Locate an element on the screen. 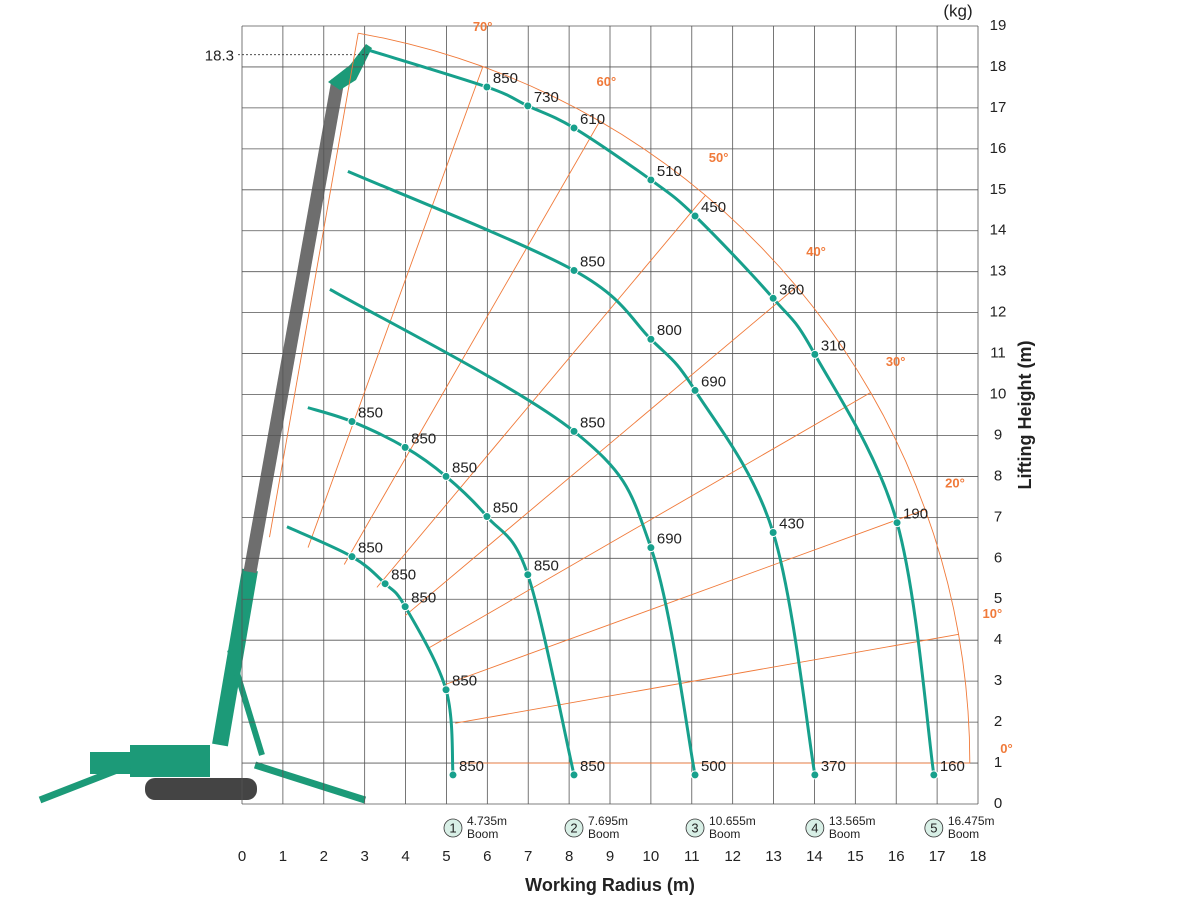 The height and width of the screenshot is (904, 1200). y-tick-label: 3 is located at coordinates (998, 680).